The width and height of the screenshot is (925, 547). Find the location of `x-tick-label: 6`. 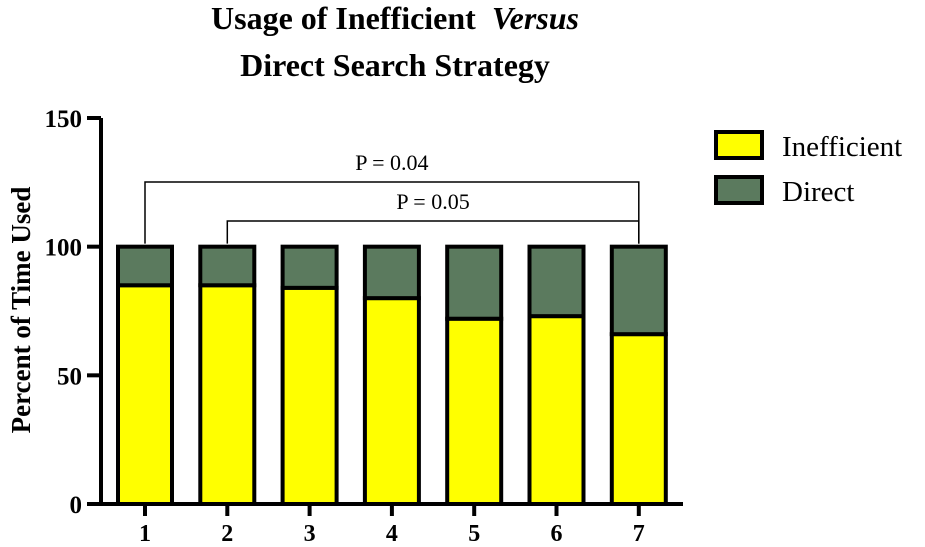

x-tick-label: 6 is located at coordinates (557, 534).